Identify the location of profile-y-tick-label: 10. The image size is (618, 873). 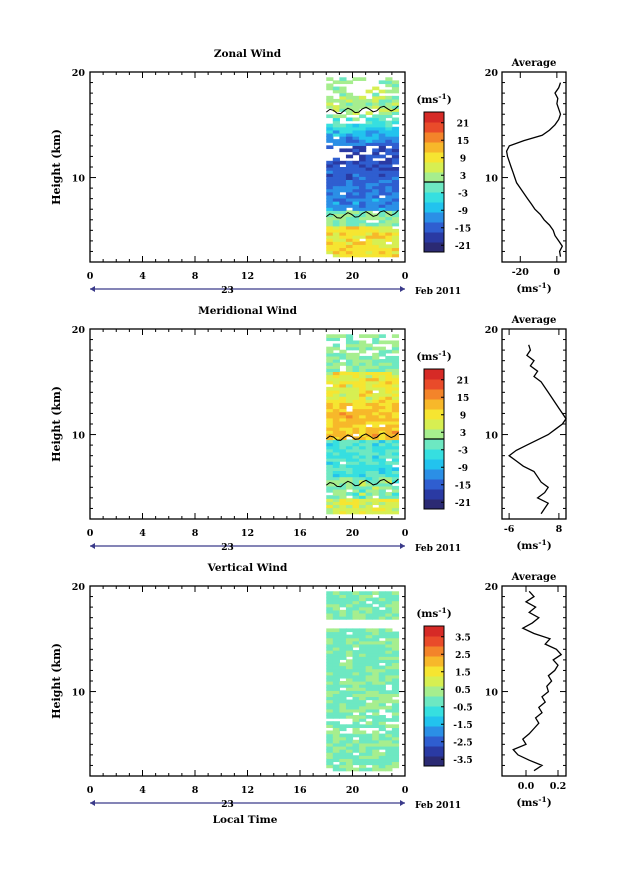
(492, 179).